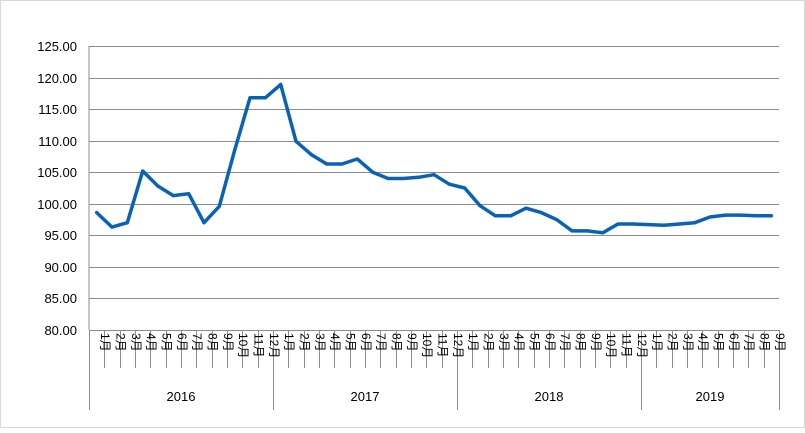 The height and width of the screenshot is (433, 805). I want to click on y-tick-label: 90.00, so click(60, 267).